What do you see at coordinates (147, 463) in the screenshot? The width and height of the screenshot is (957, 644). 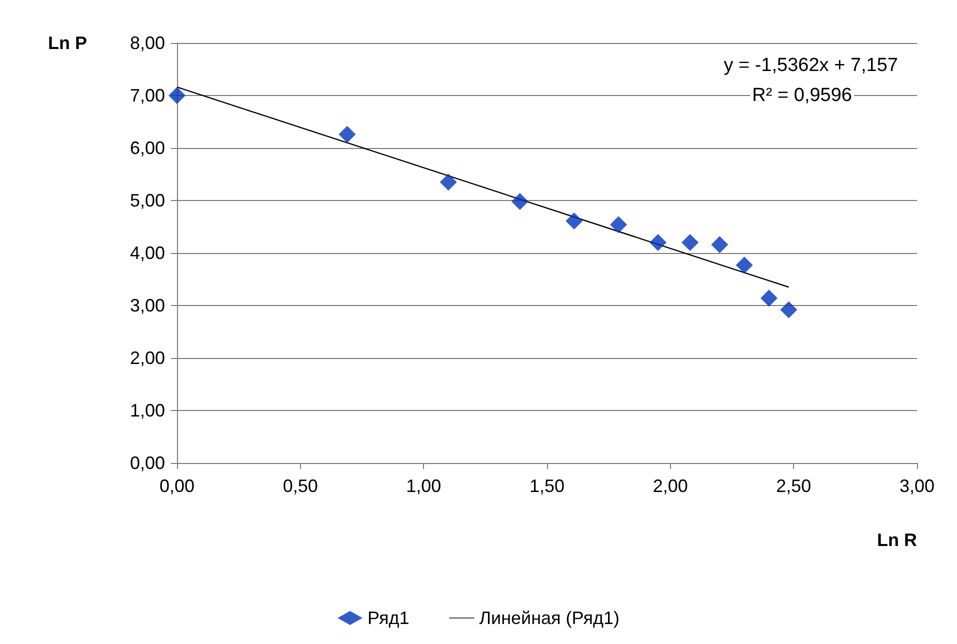 I see `y-tick-label: 0,00` at bounding box center [147, 463].